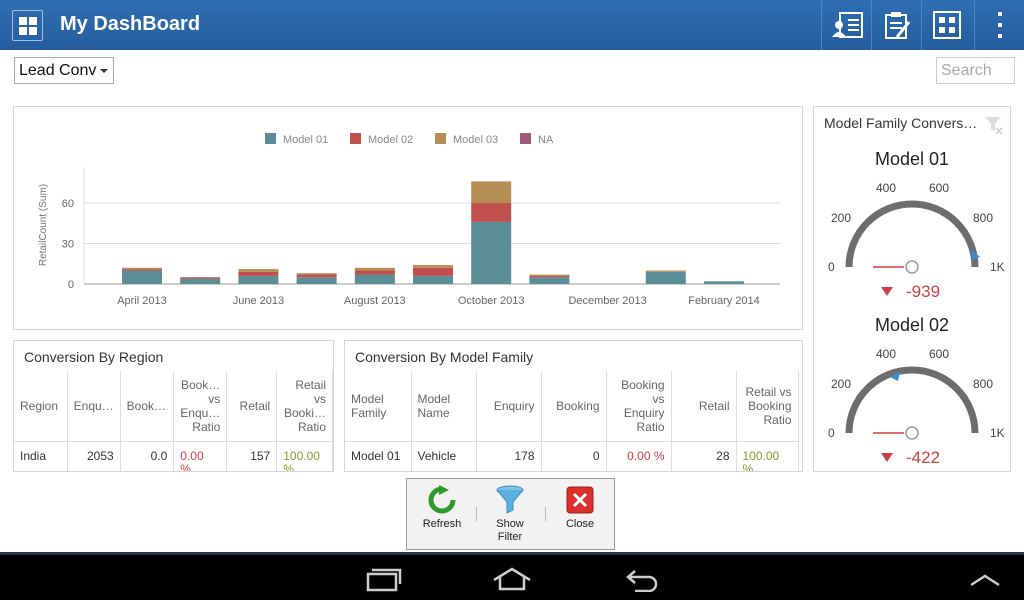 The height and width of the screenshot is (600, 1024). I want to click on contact-card-icon, so click(847, 25).